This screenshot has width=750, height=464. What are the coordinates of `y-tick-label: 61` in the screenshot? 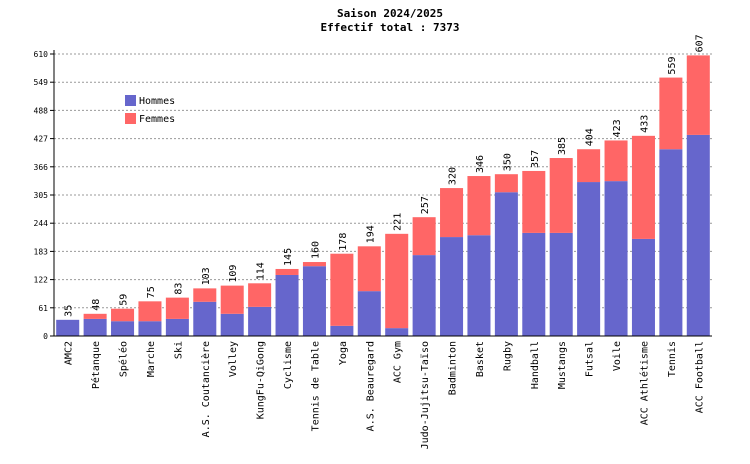 It's located at (43, 308).